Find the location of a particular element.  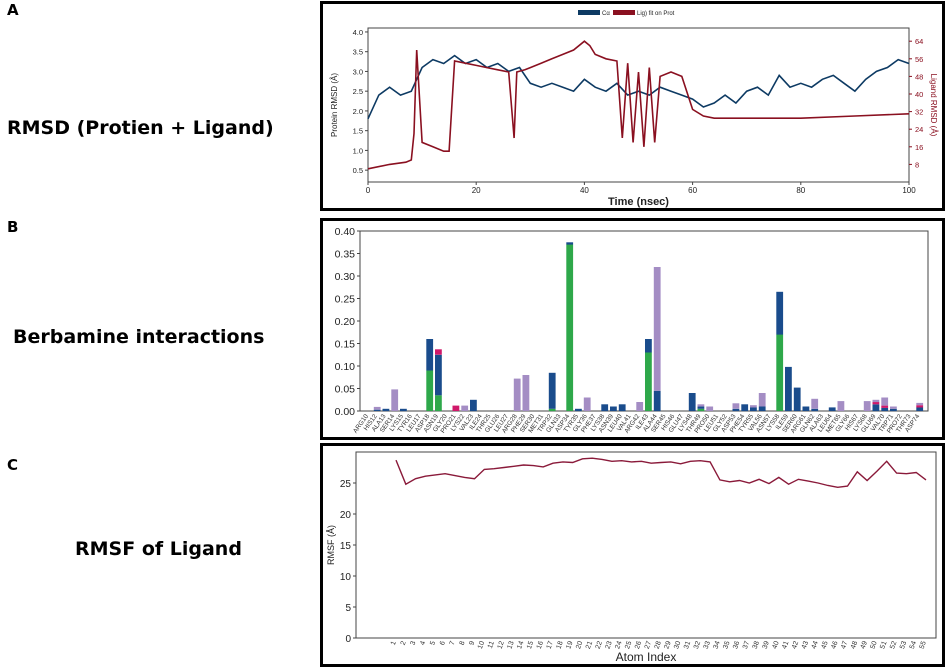

y-tick-label: 25 is located at coordinates (346, 484).